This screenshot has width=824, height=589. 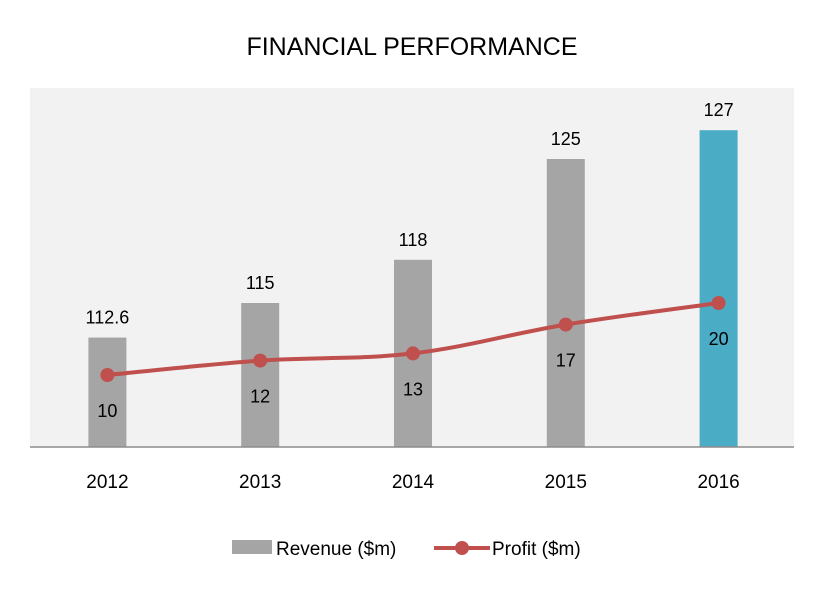 What do you see at coordinates (413, 482) in the screenshot?
I see `x-tick-2014: 2014` at bounding box center [413, 482].